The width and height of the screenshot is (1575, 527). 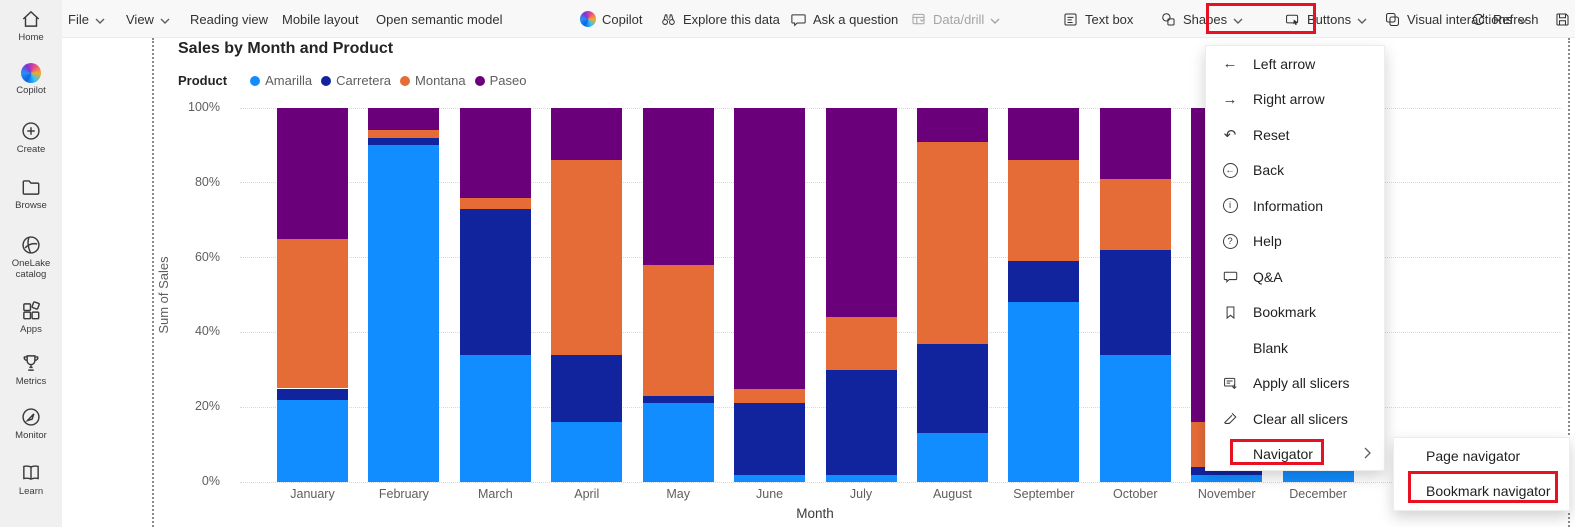 What do you see at coordinates (86, 19) in the screenshot?
I see `file-menu: File` at bounding box center [86, 19].